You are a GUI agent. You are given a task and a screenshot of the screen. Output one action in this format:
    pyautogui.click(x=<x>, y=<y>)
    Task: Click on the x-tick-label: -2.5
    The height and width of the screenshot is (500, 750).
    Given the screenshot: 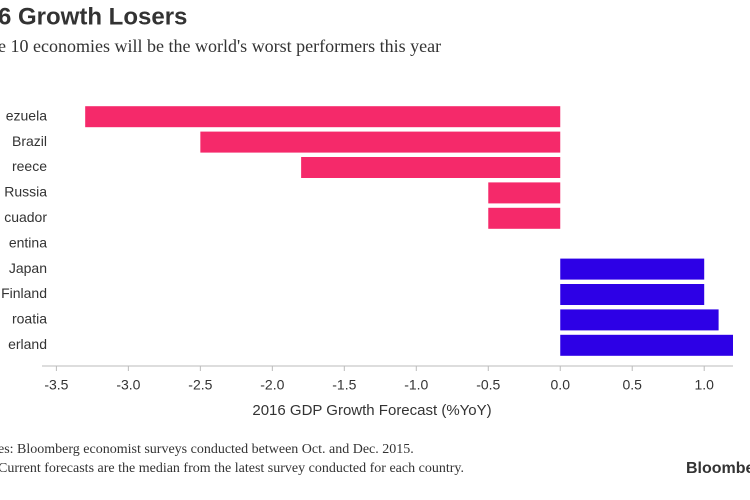 What is the action you would take?
    pyautogui.click(x=200, y=385)
    